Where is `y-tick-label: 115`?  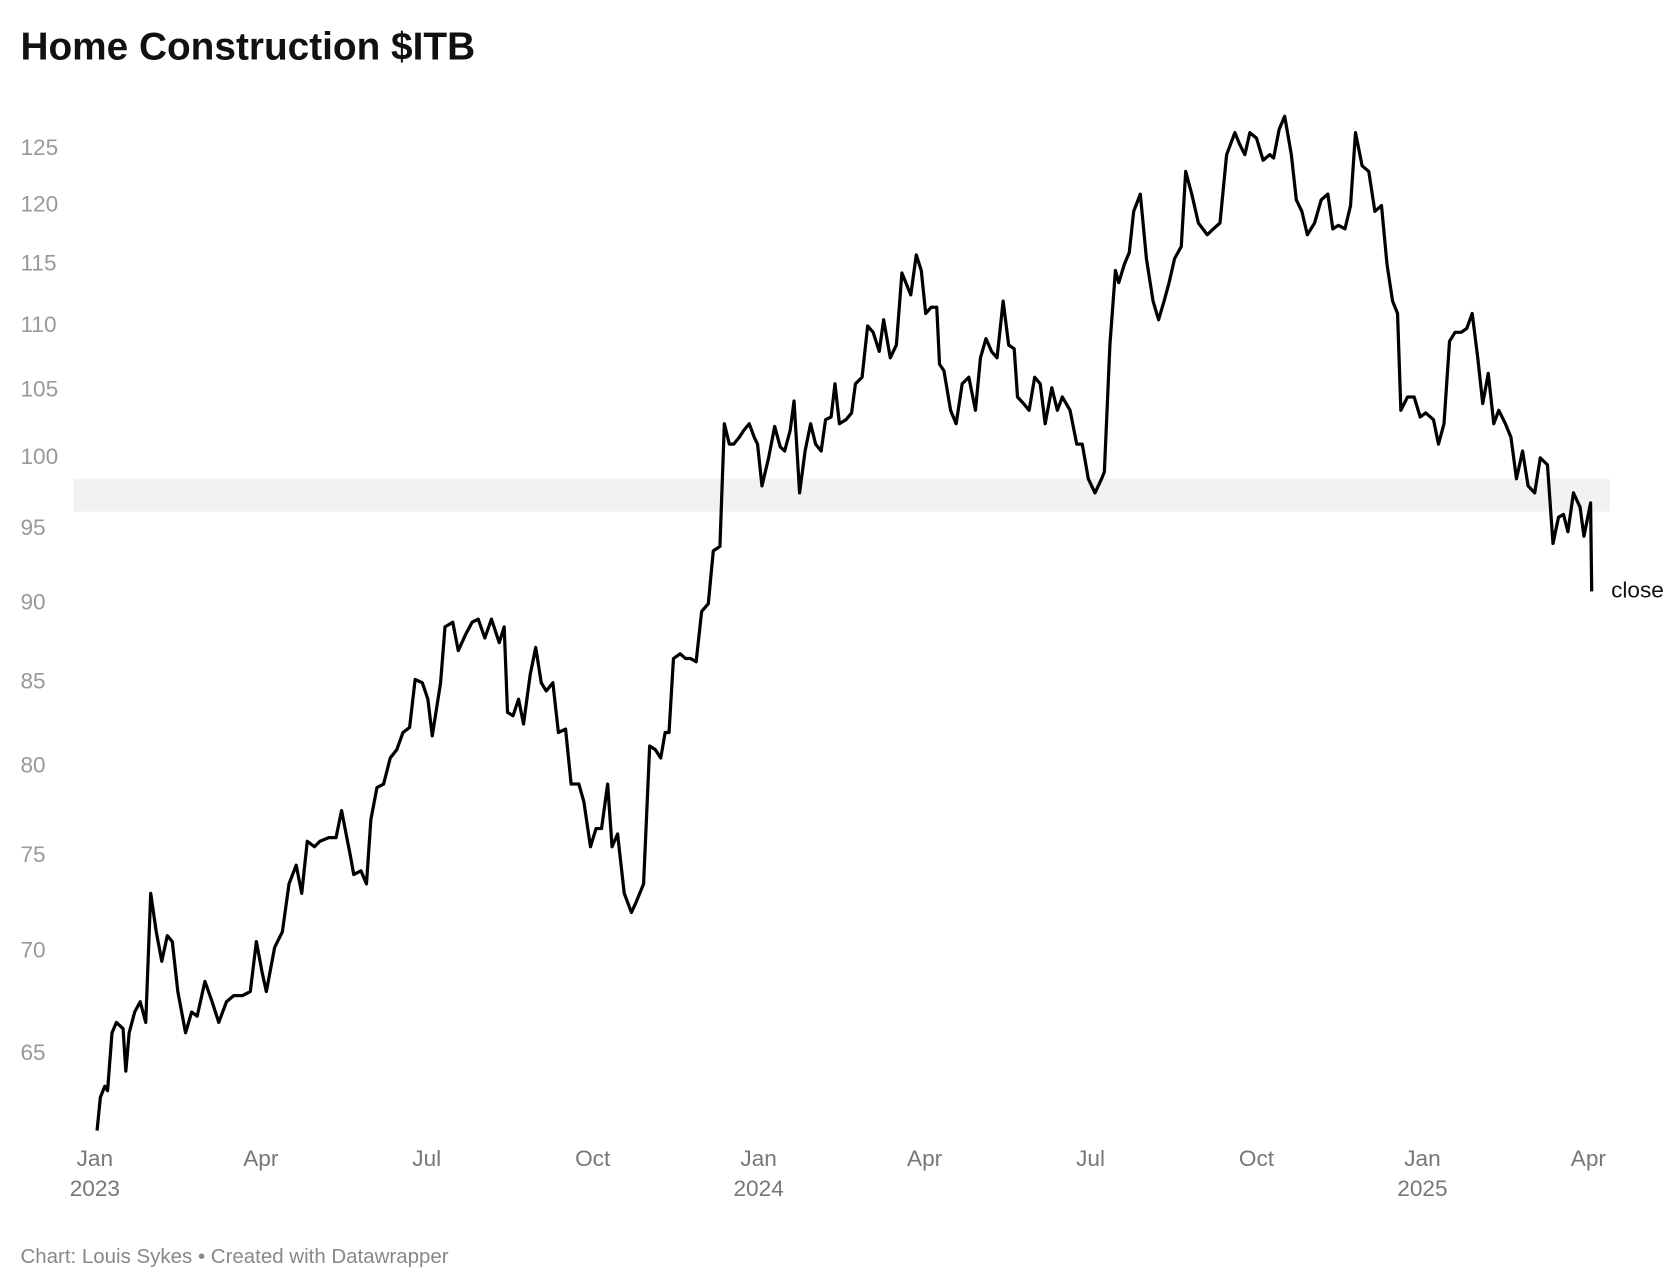
y-tick-label: 115 is located at coordinates (38, 262).